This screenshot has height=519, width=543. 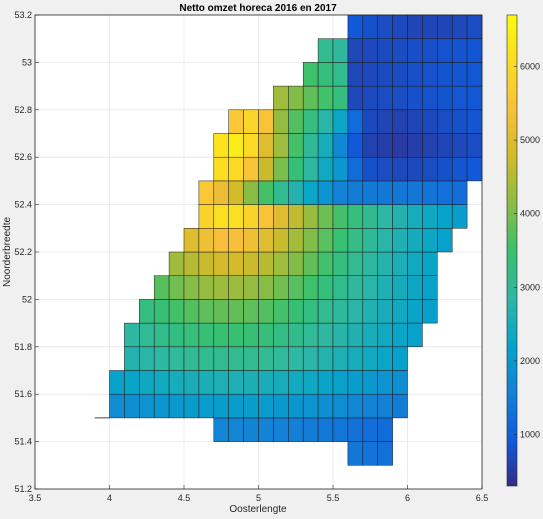 I want to click on y-tick-label: 51.4, so click(x=23, y=442).